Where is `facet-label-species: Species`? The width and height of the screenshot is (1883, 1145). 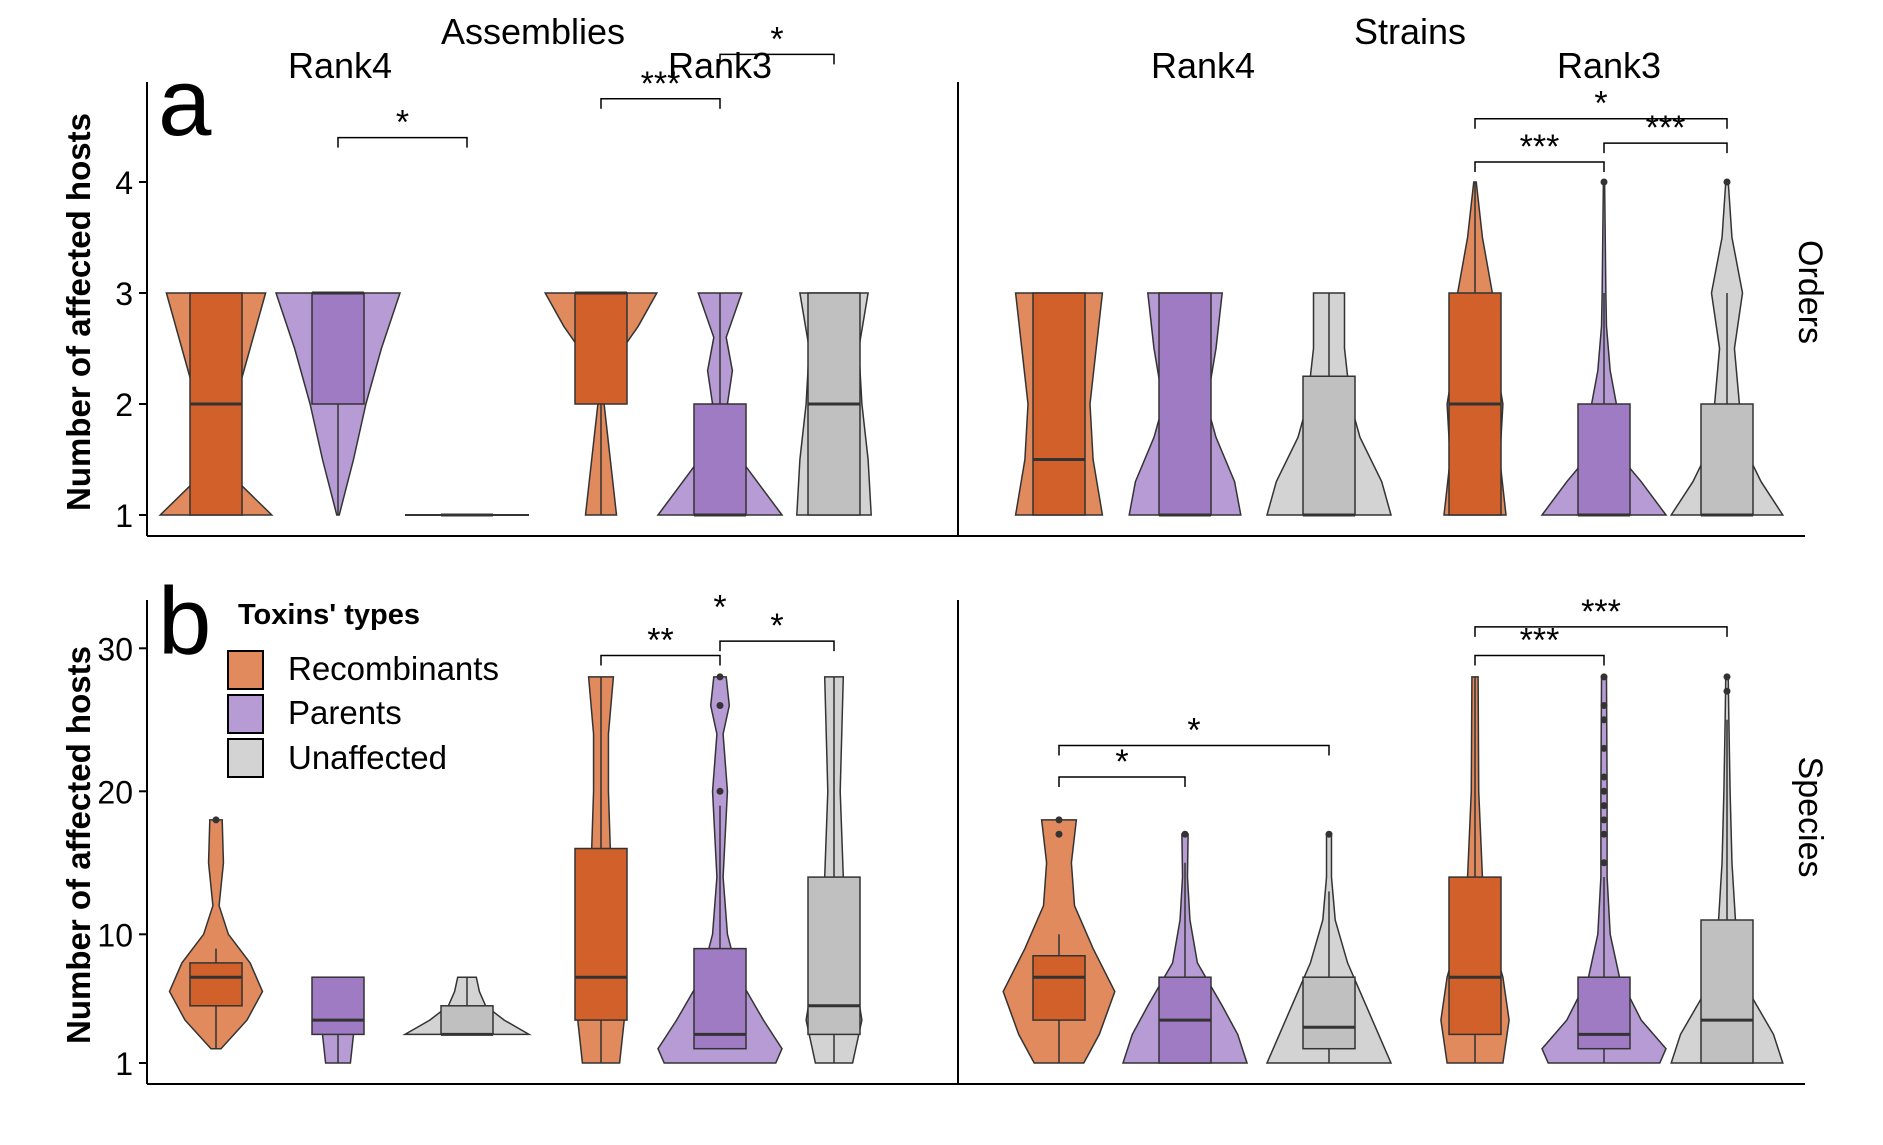 facet-label-species: Species is located at coordinates (1810, 817).